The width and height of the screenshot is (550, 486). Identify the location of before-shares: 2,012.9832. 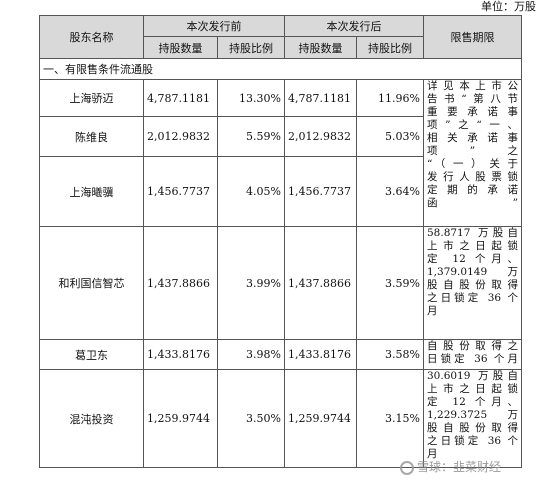
(180, 136).